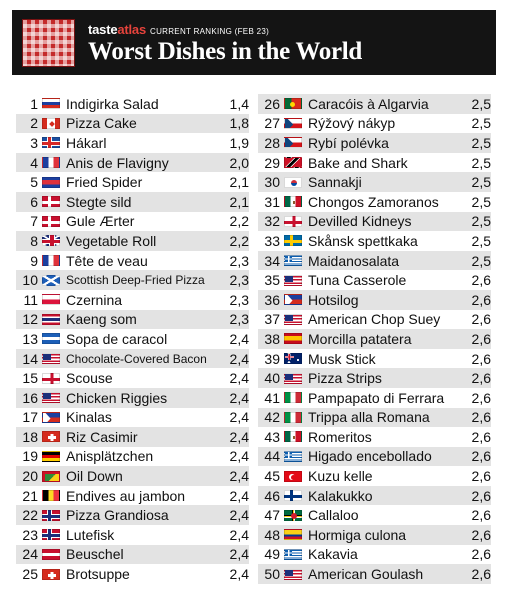  Describe the element at coordinates (374, 299) in the screenshot. I see `ranking-row: 36 Hotsilog 2,6` at that location.